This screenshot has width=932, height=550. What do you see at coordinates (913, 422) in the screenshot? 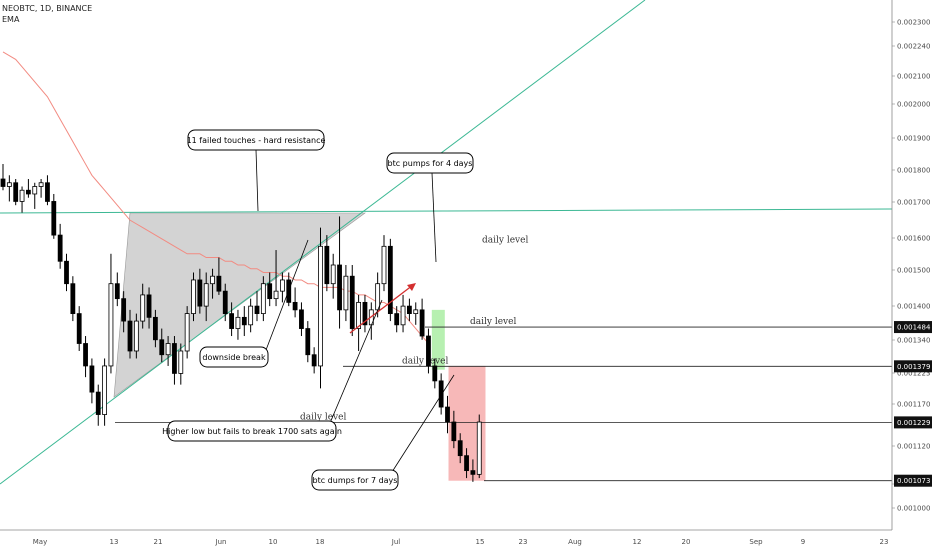
I see `price-label: 0.001229` at bounding box center [913, 422].